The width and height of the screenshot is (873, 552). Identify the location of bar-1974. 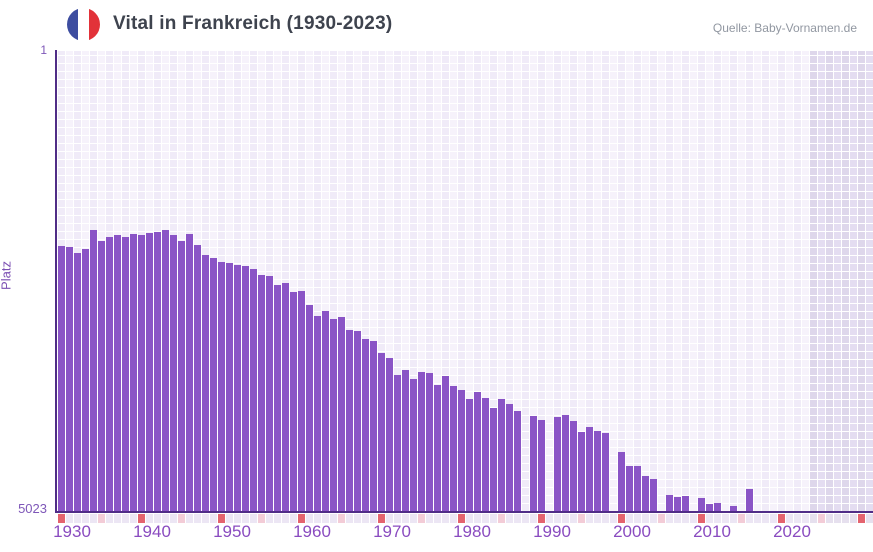
(413, 444).